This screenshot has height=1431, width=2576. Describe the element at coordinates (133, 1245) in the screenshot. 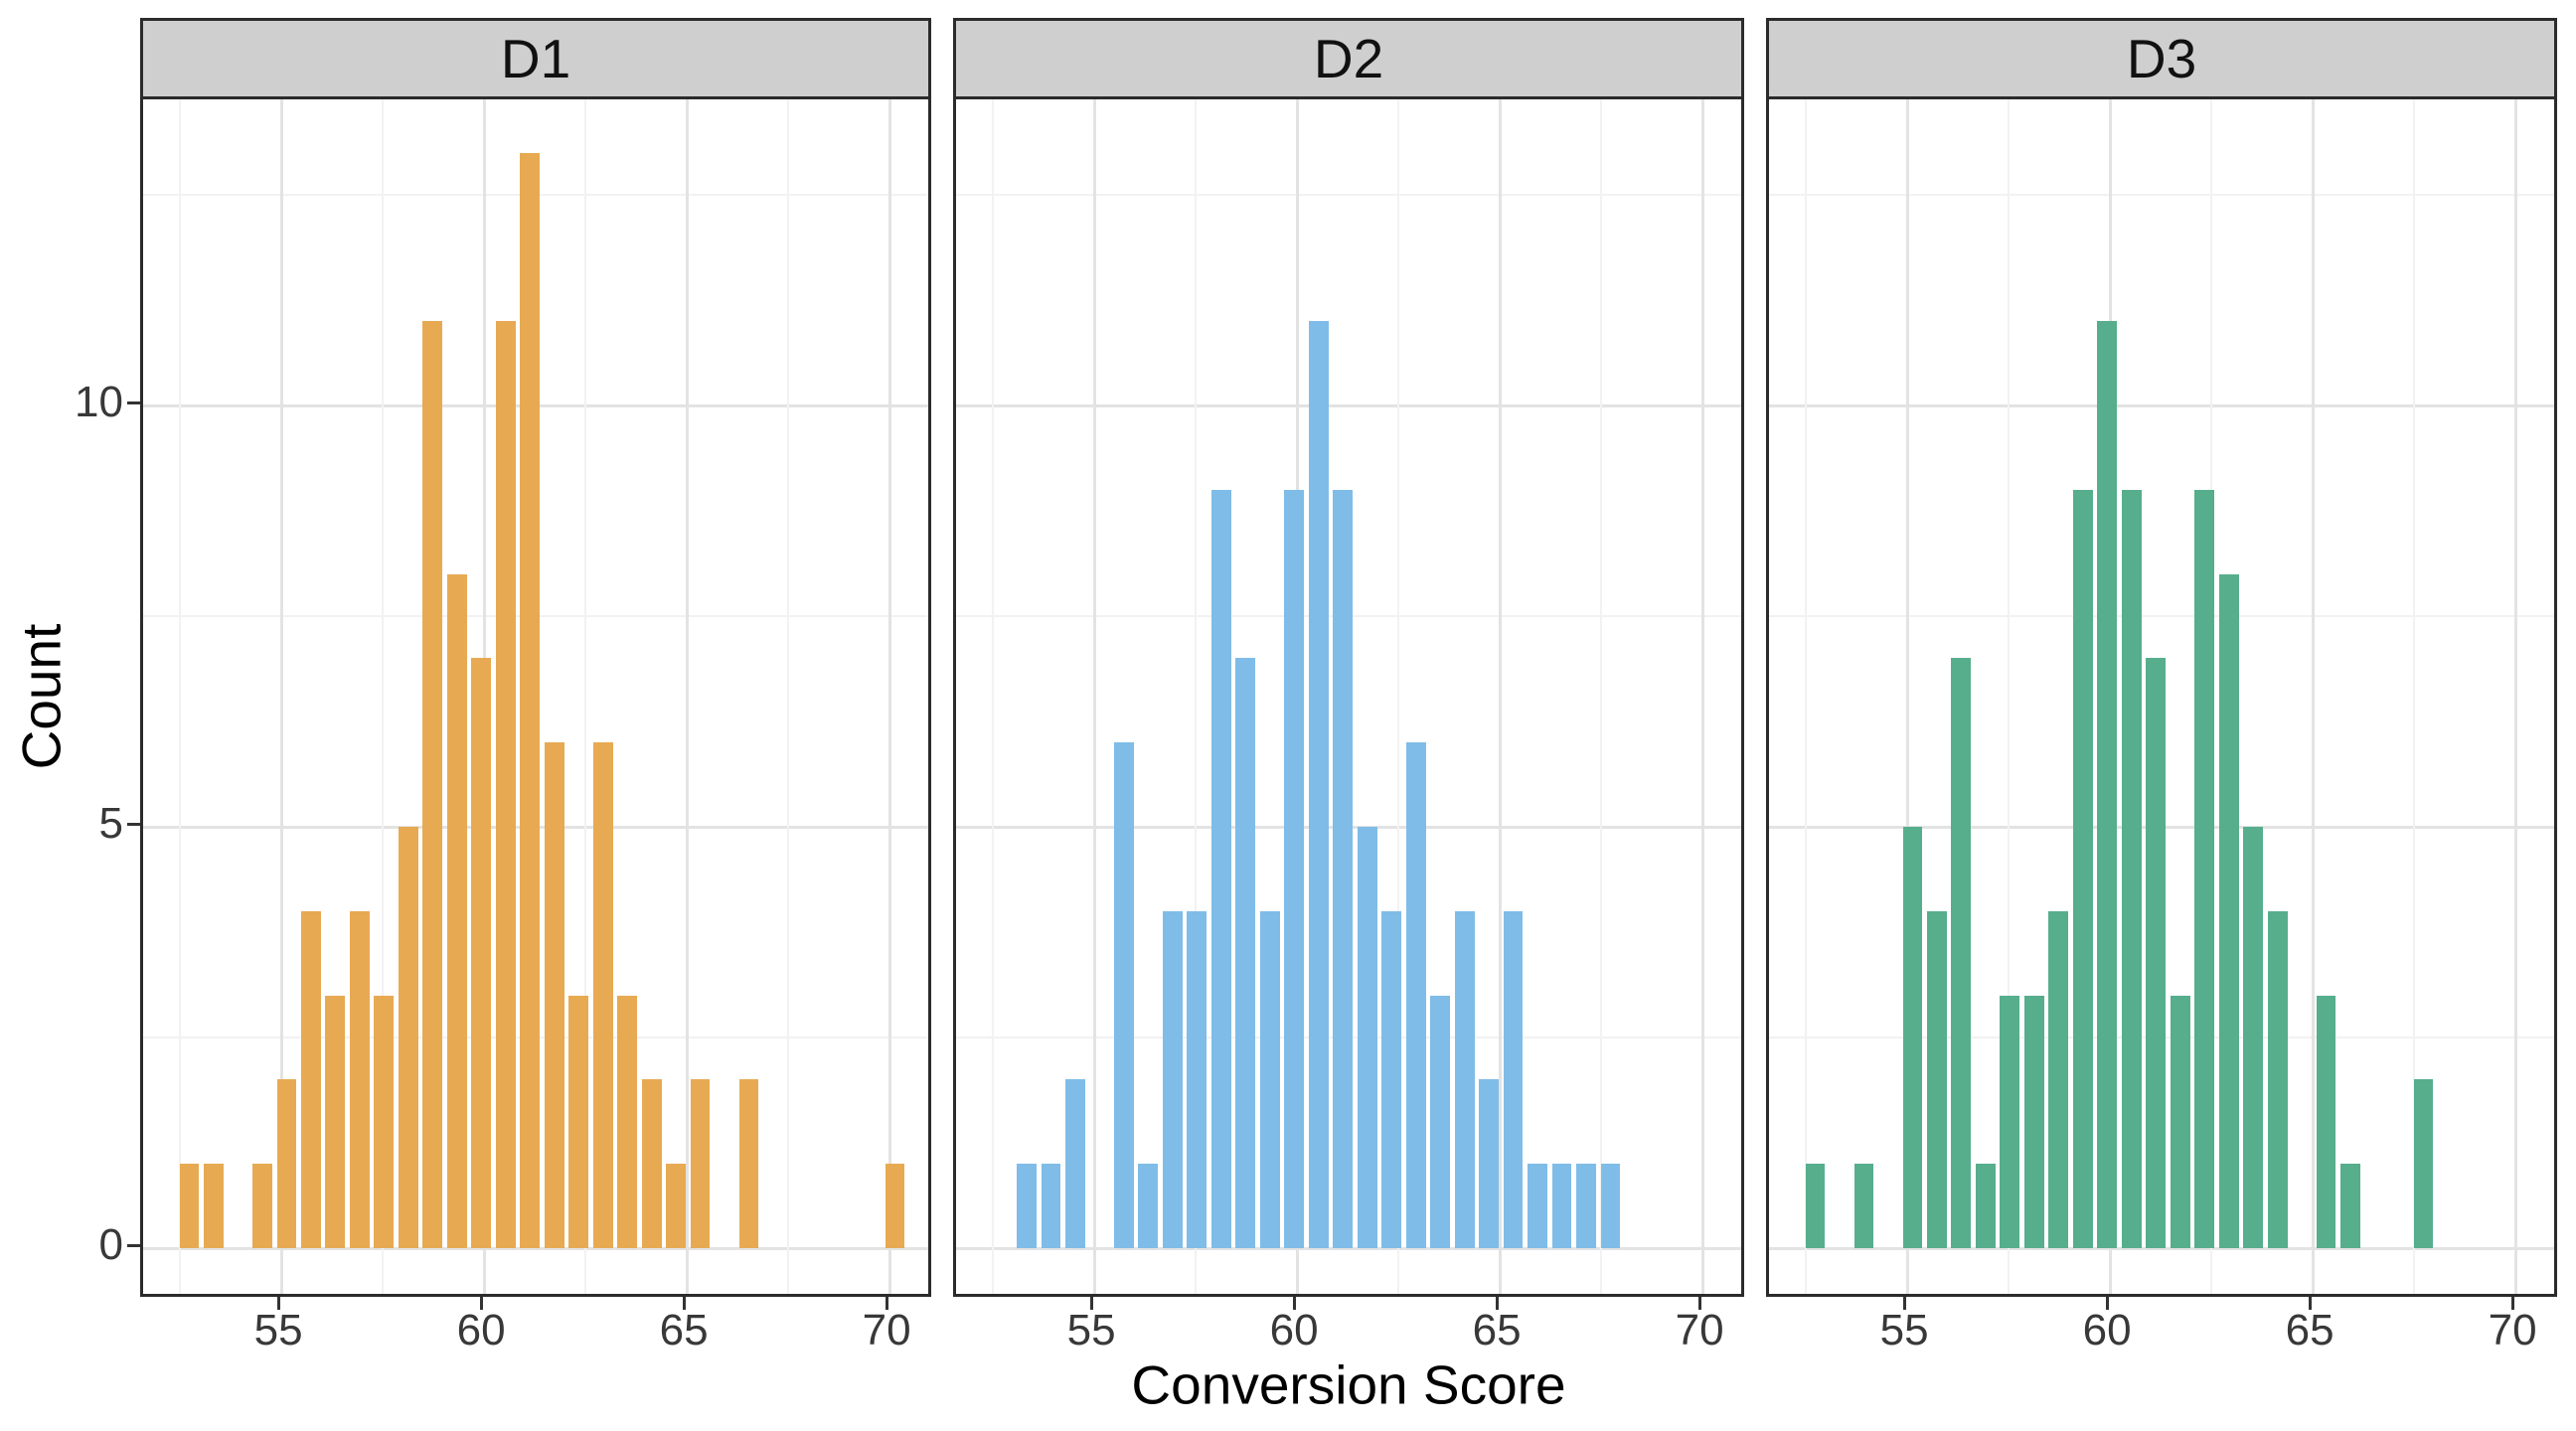

I see `y-tick-mark` at that location.